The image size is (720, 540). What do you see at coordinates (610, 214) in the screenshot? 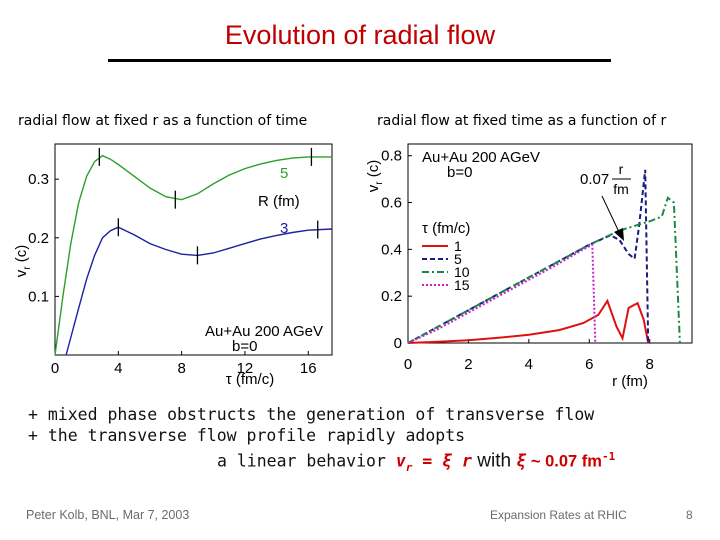
I see `arrow-shaft` at bounding box center [610, 214].